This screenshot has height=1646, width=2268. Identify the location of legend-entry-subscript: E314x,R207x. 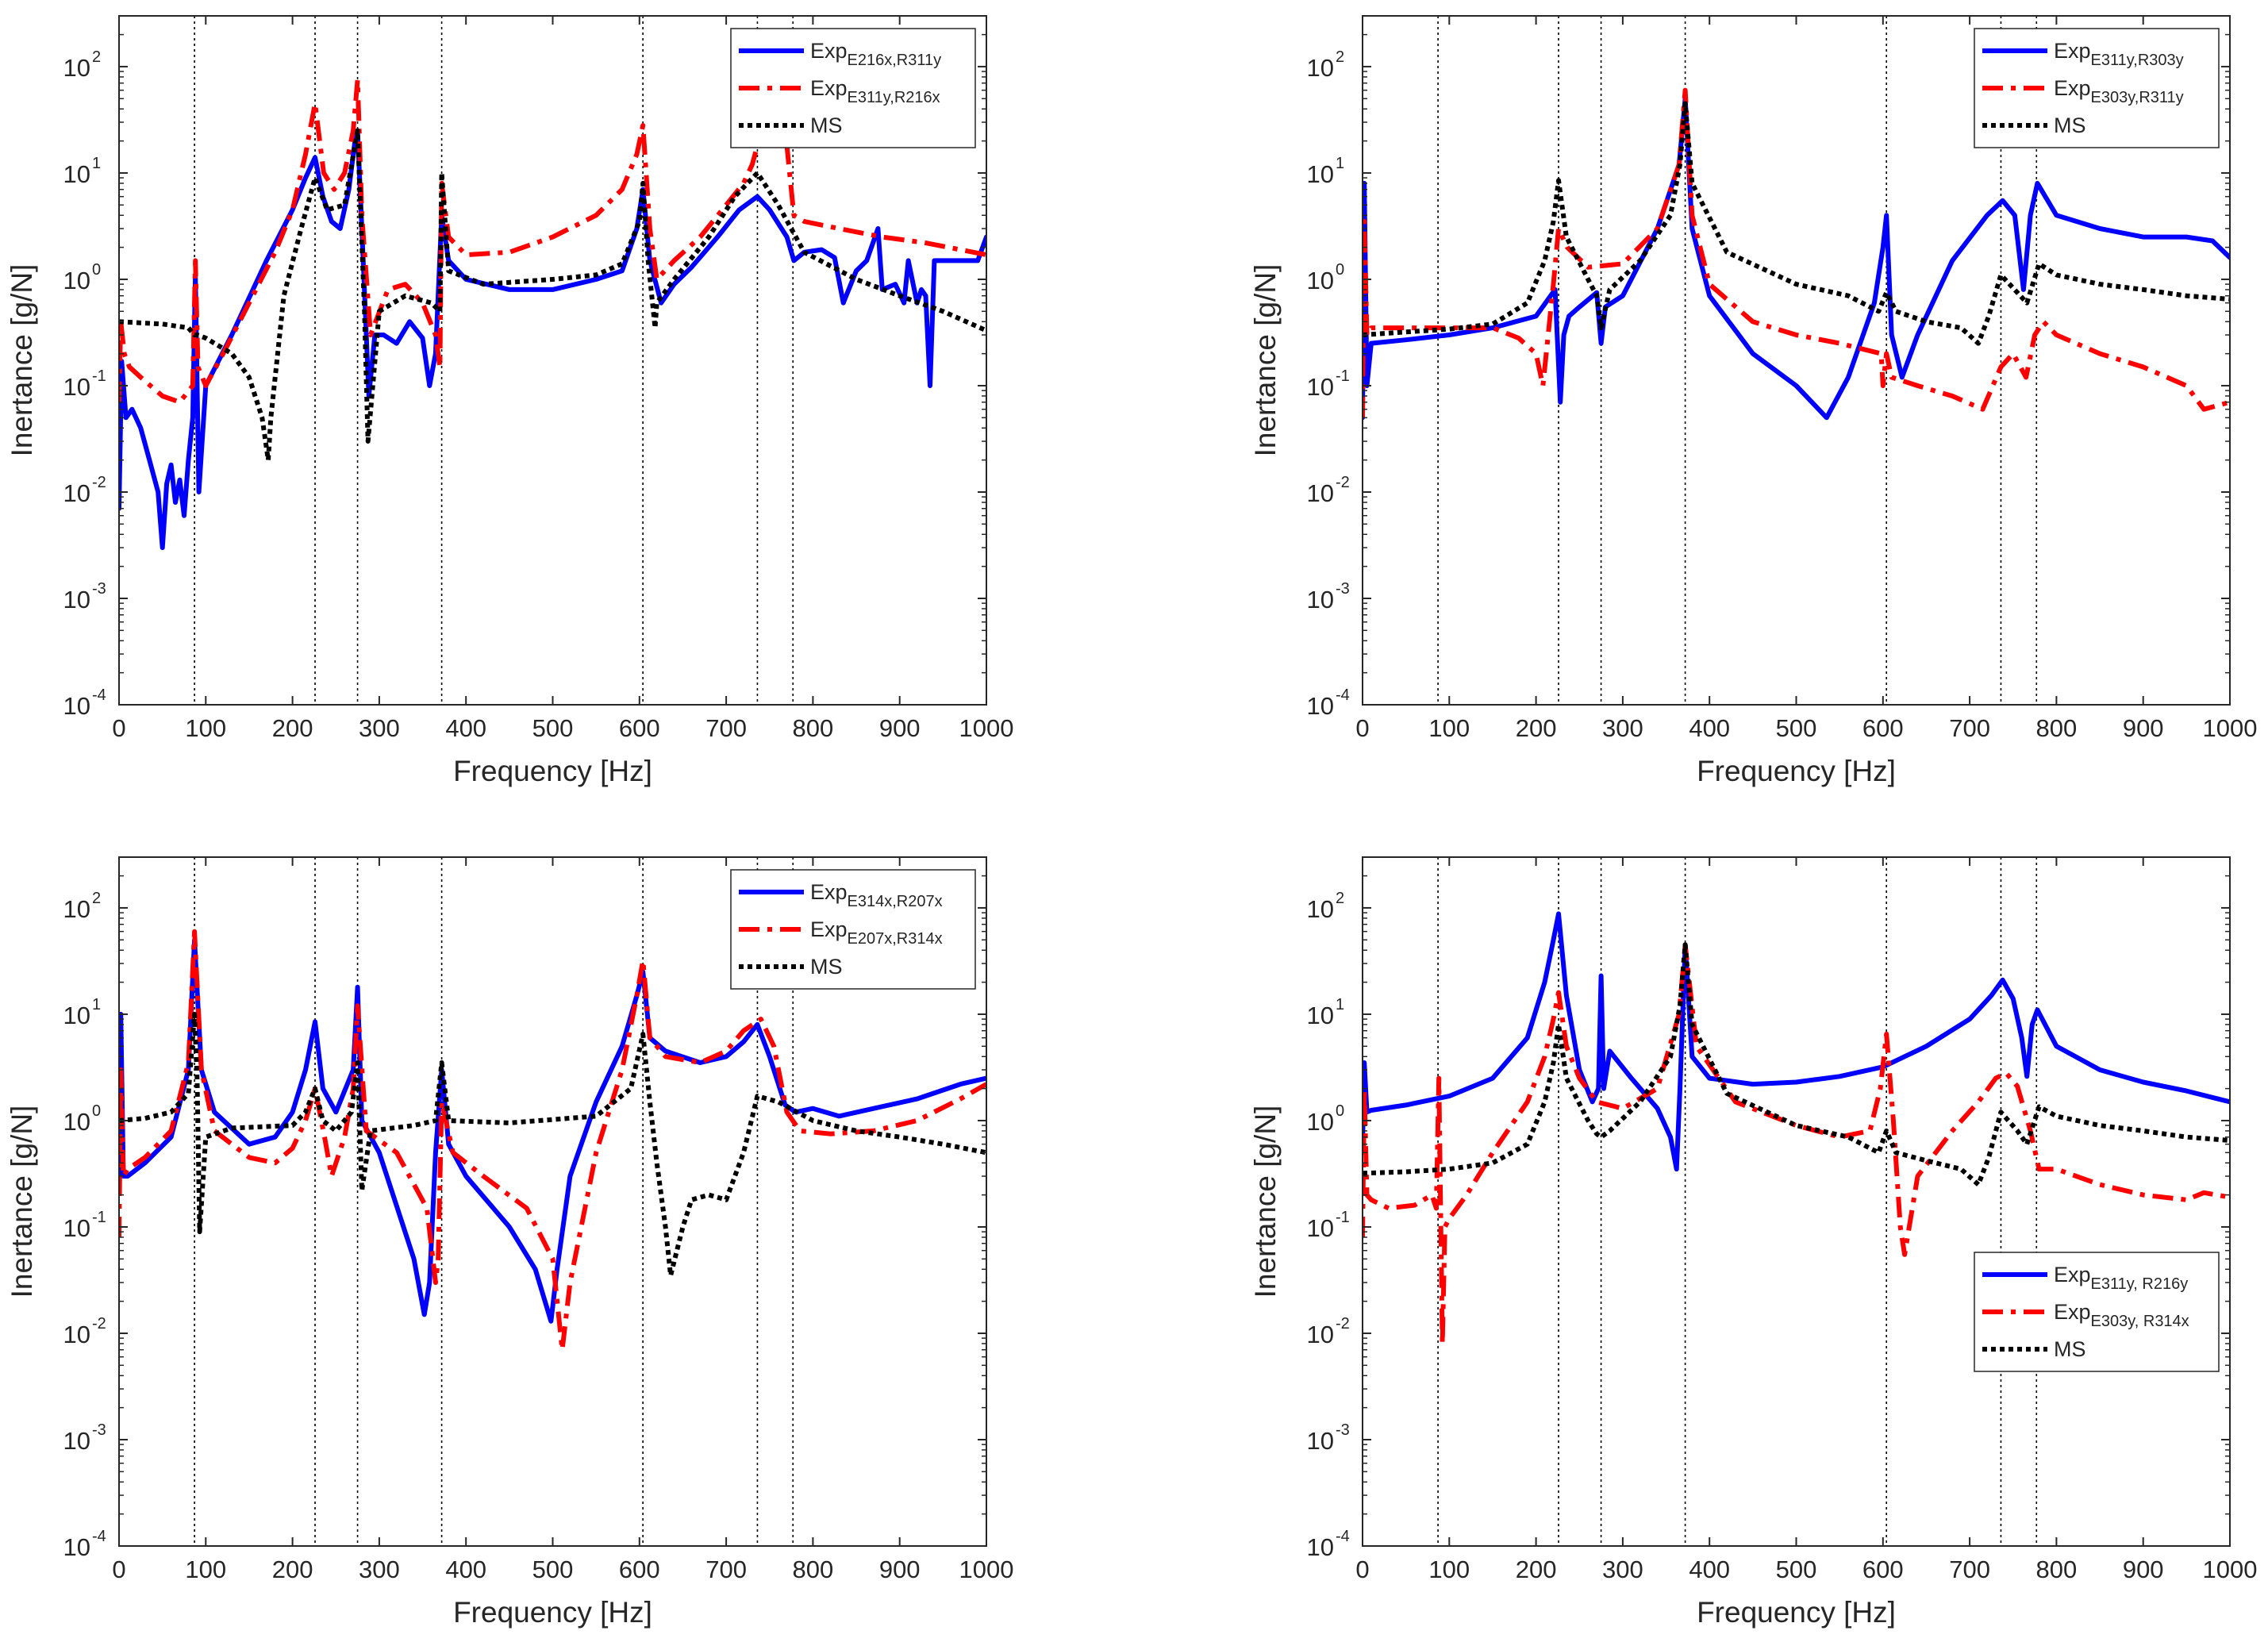
(895, 901).